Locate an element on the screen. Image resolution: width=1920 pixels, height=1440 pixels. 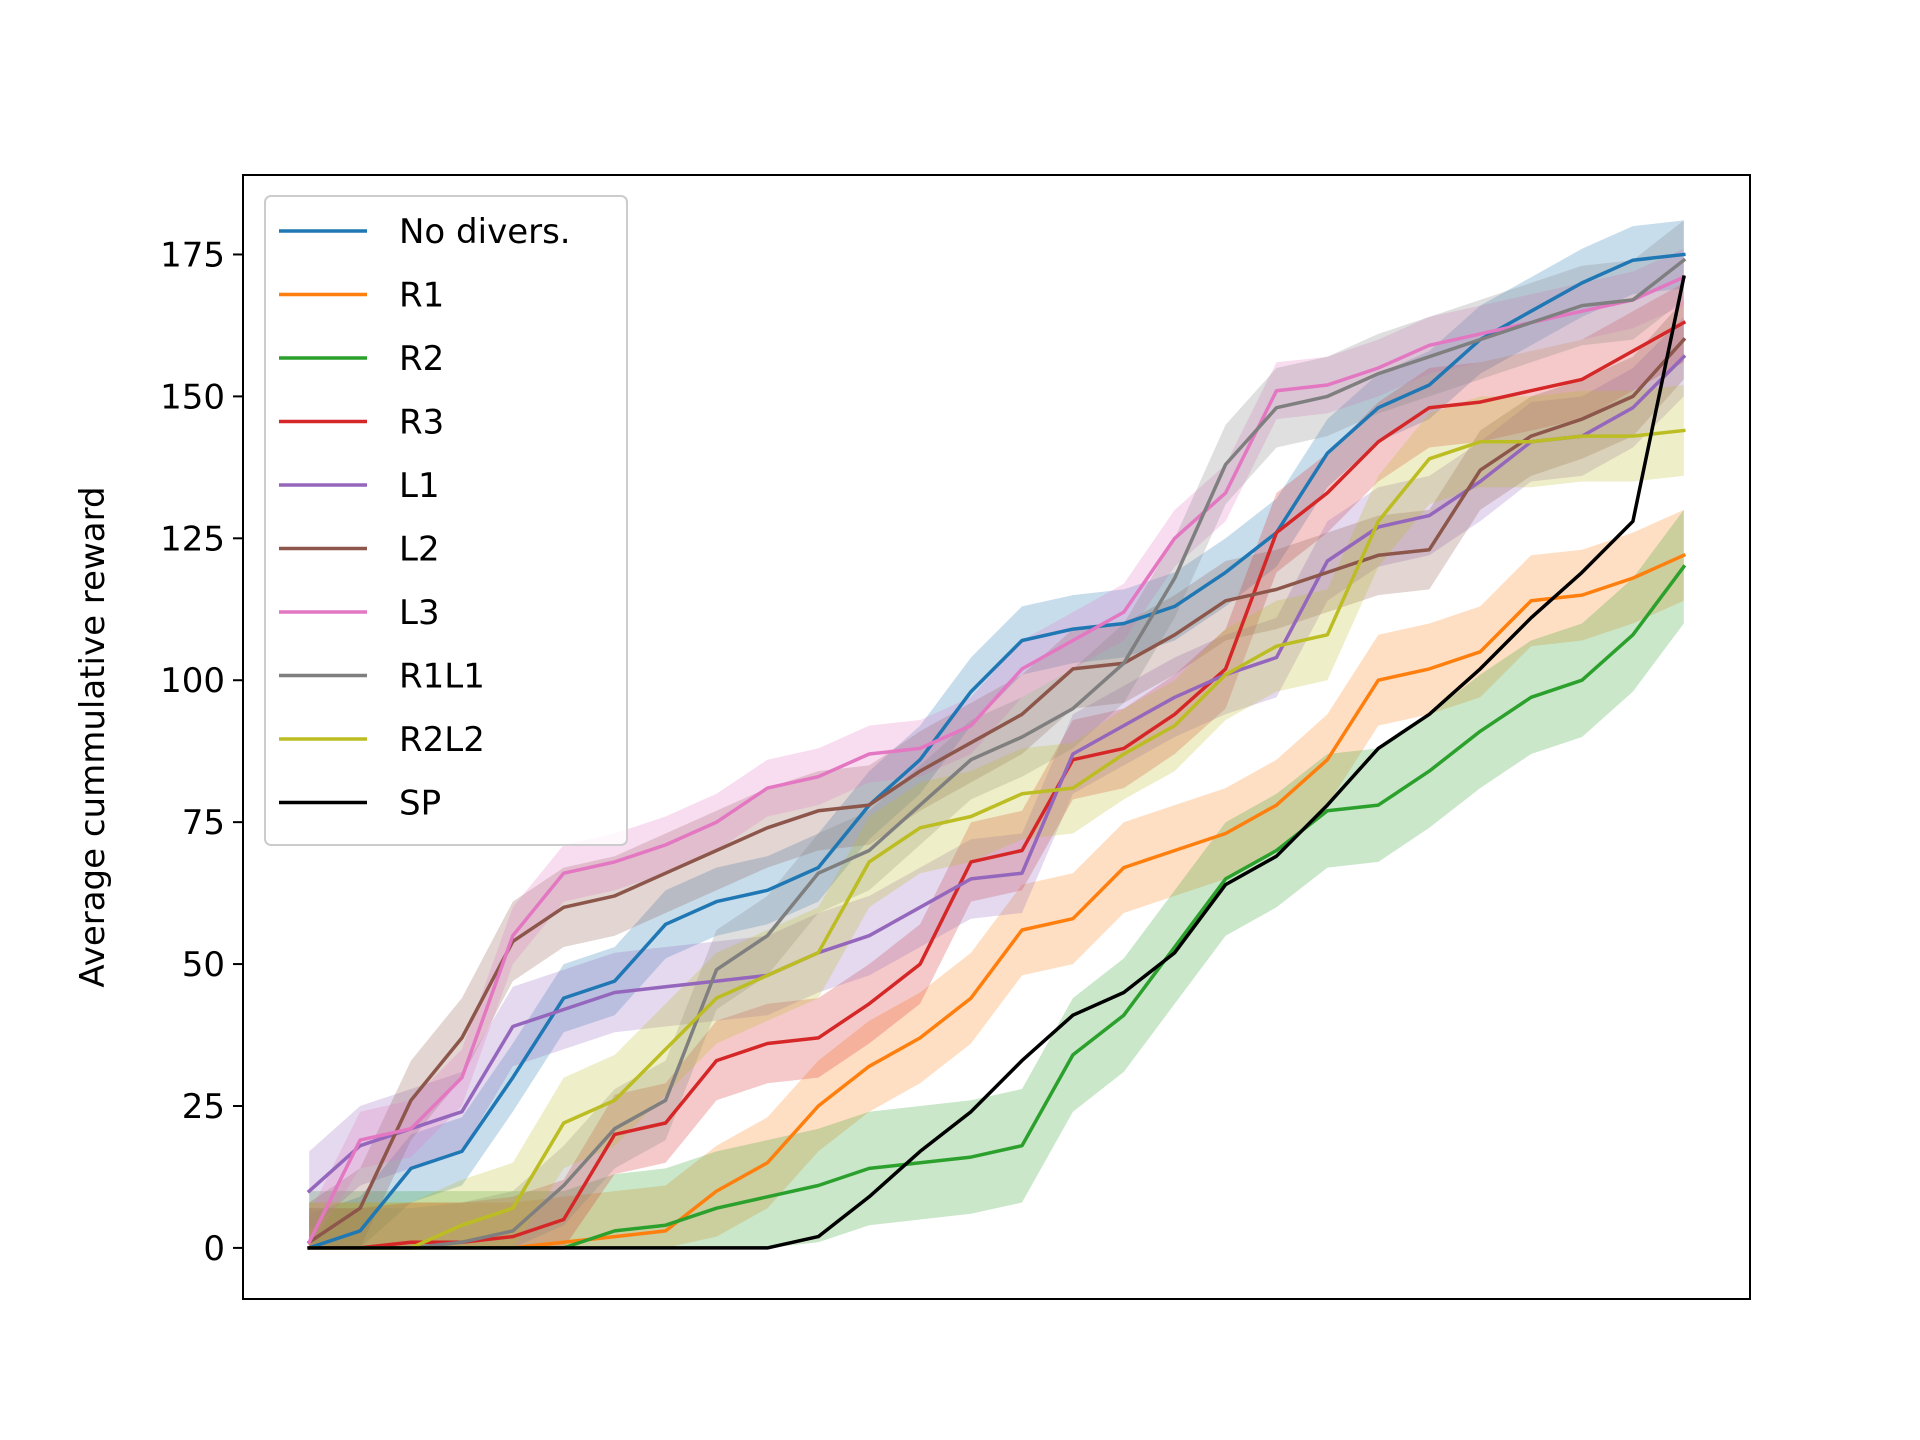
y-tick-label: 175 is located at coordinates (192, 255).